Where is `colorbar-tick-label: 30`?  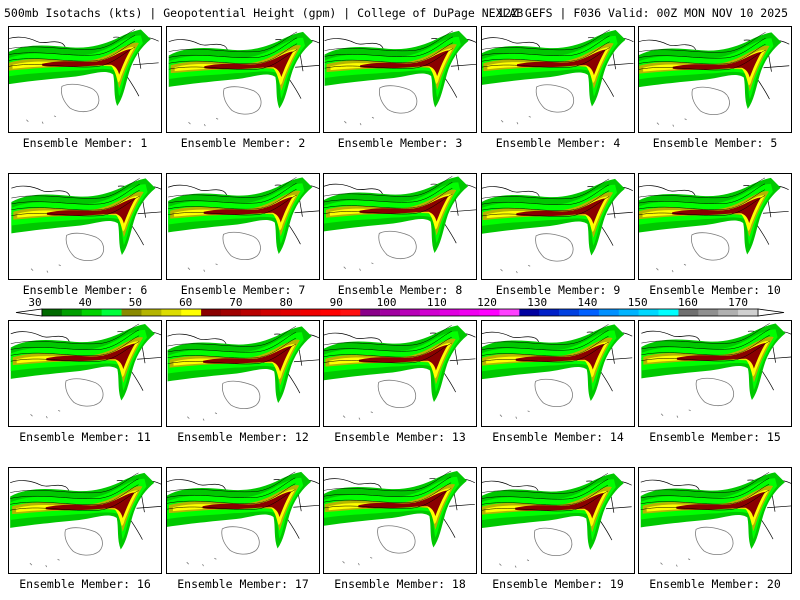
colorbar-tick-label: 30 is located at coordinates (34, 302).